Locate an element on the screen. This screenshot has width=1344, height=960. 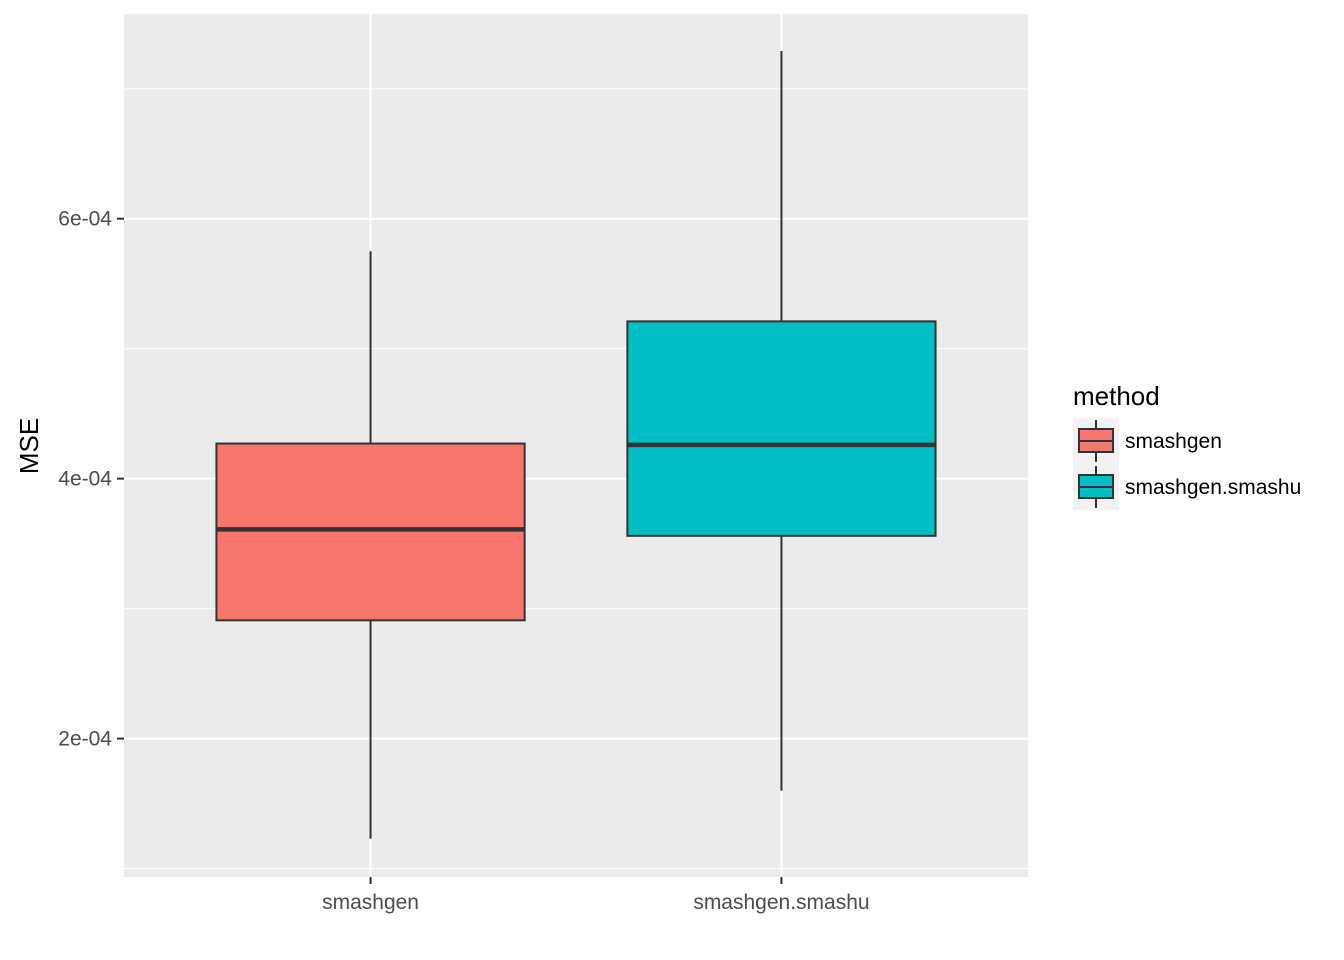
legend-item-smashgen.smashu: smashgen.smashu is located at coordinates (1187, 487).